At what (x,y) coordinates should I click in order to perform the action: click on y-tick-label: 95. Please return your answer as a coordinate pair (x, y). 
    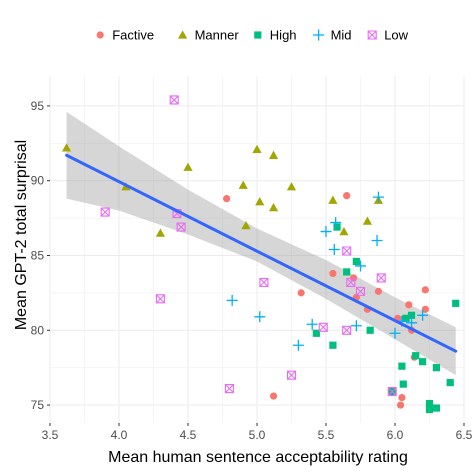
    Looking at the image, I should click on (38, 106).